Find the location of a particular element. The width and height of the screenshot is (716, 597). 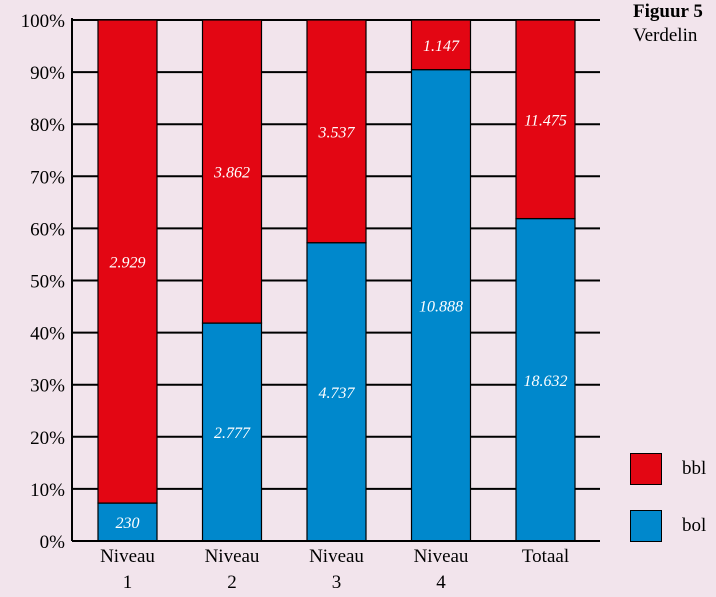

legend-item-bbl: bbl is located at coordinates (668, 469).